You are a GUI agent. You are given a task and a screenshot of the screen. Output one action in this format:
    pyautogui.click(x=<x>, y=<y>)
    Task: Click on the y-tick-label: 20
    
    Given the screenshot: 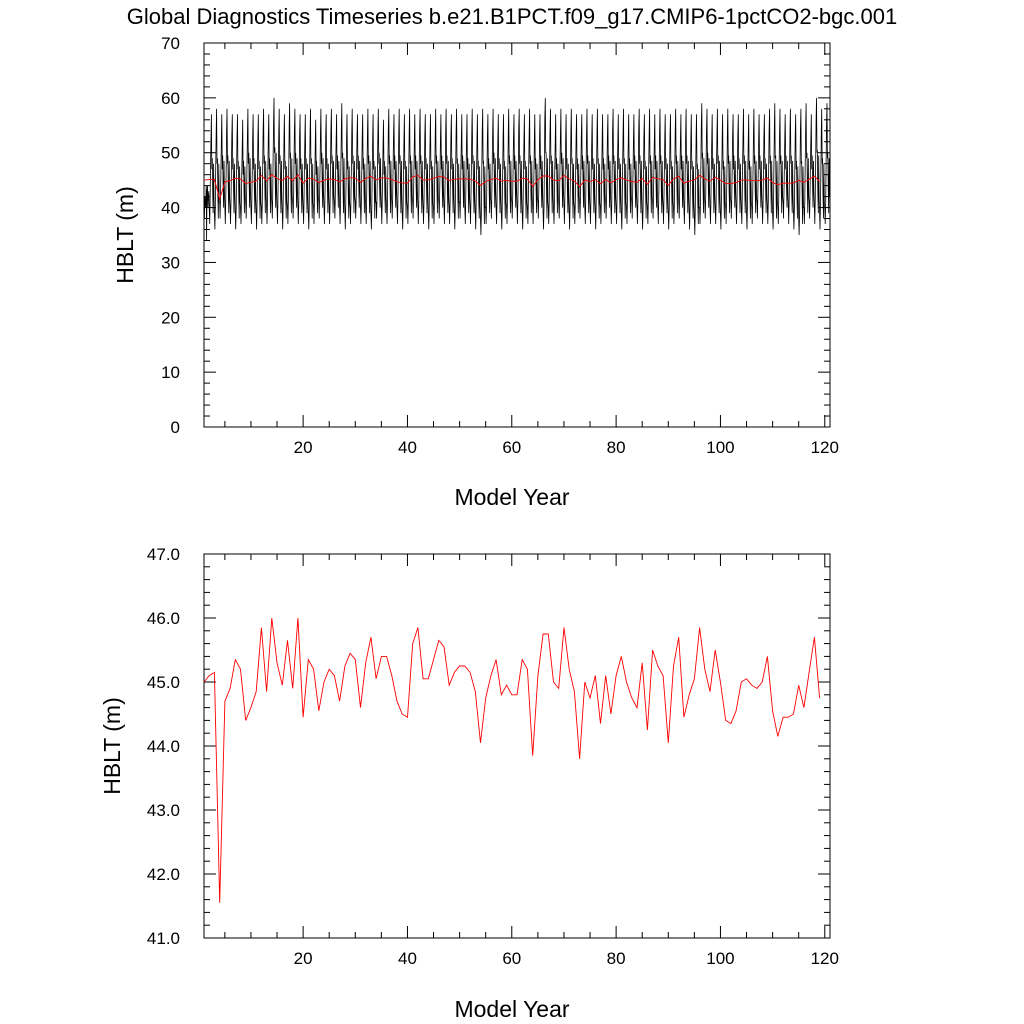 What is the action you would take?
    pyautogui.click(x=170, y=317)
    